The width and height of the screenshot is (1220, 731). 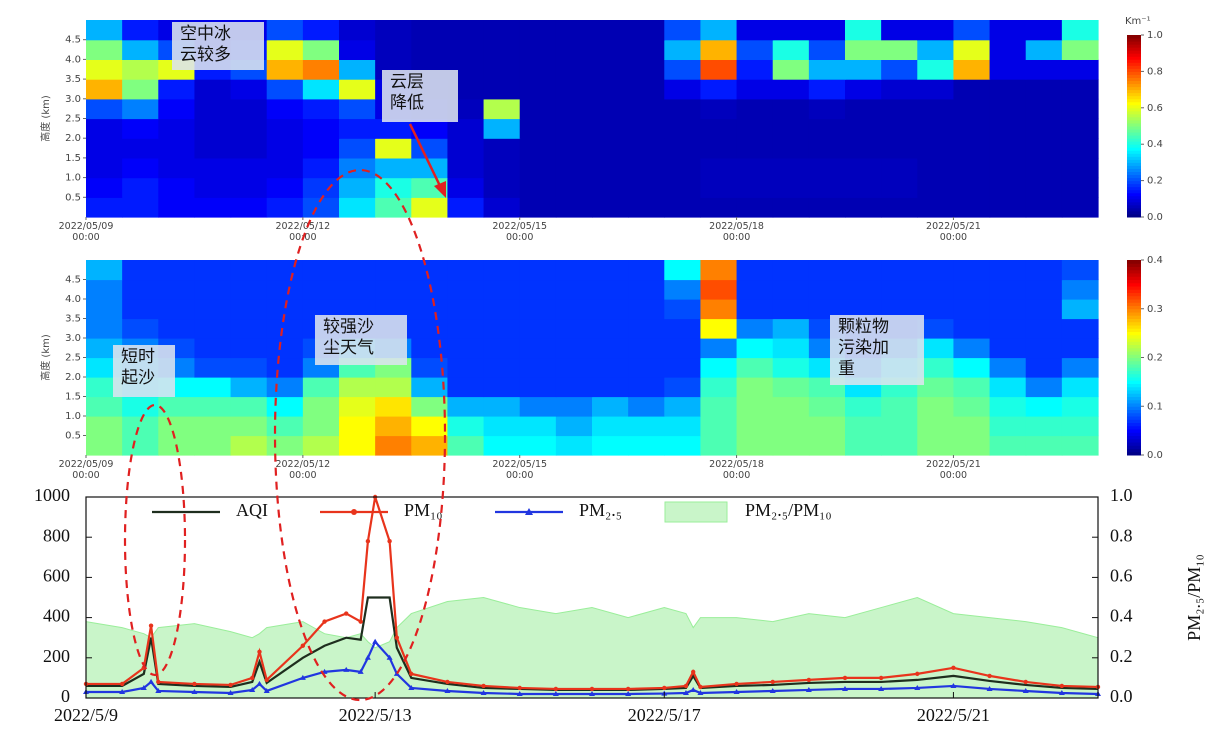 I want to click on x-tick-label-box: 2022/05/12 00:00, so click(x=302, y=232).